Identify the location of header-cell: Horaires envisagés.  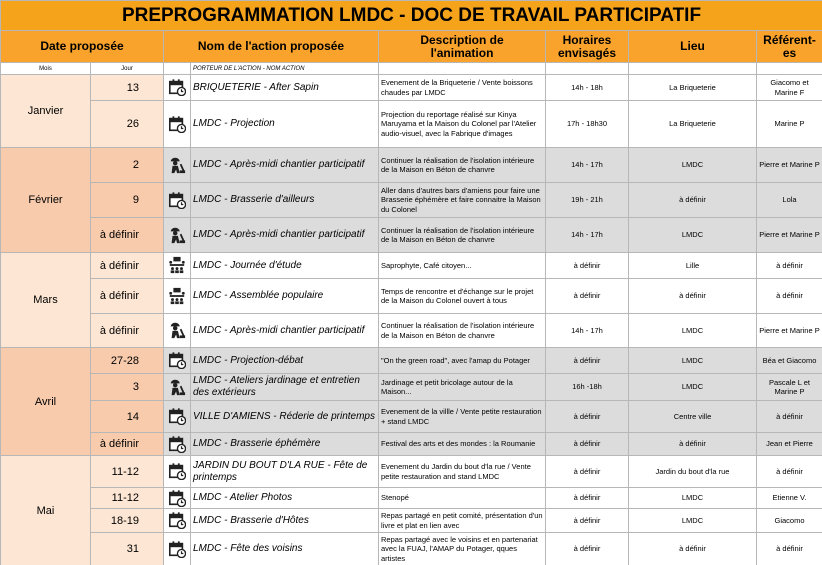
(587, 46).